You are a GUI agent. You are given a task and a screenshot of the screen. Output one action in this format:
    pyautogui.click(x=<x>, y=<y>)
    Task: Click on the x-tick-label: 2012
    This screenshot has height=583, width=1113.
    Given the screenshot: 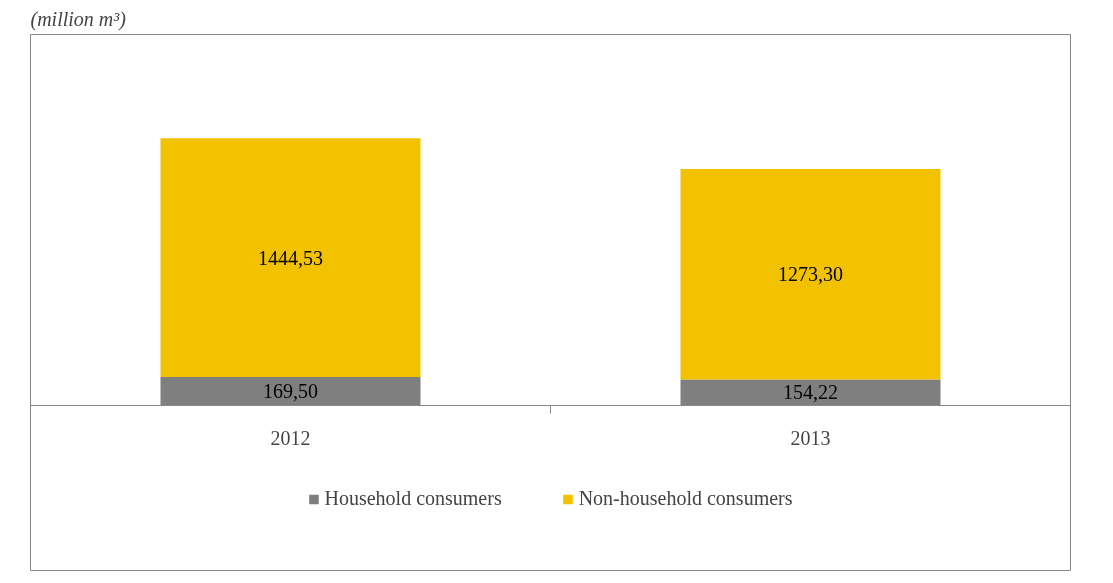 What is the action you would take?
    pyautogui.click(x=290, y=438)
    